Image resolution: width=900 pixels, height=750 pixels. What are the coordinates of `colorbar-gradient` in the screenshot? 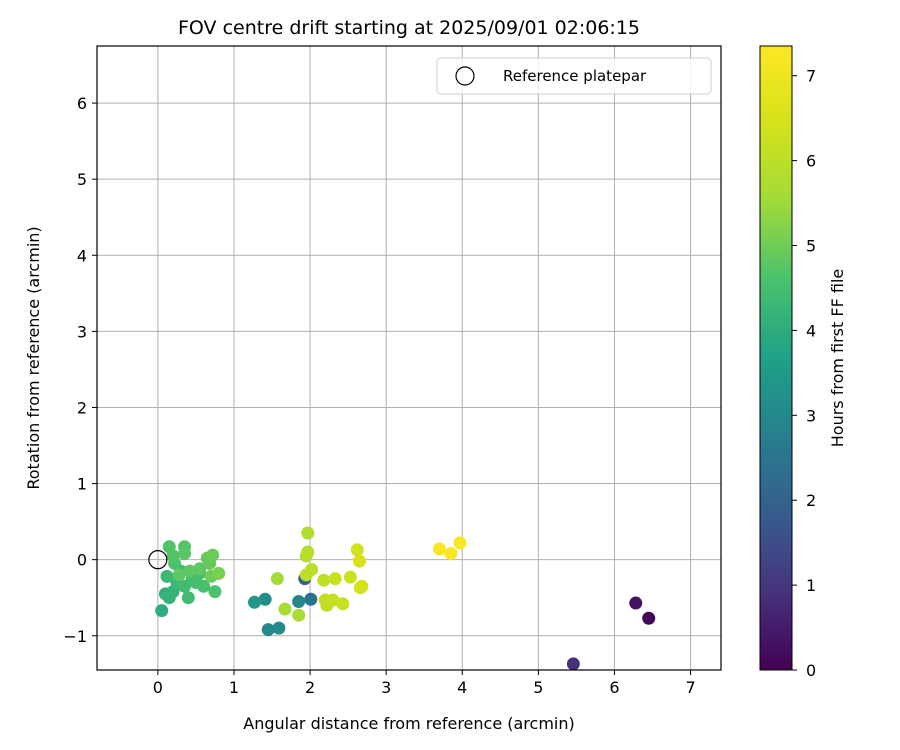 It's located at (776, 358).